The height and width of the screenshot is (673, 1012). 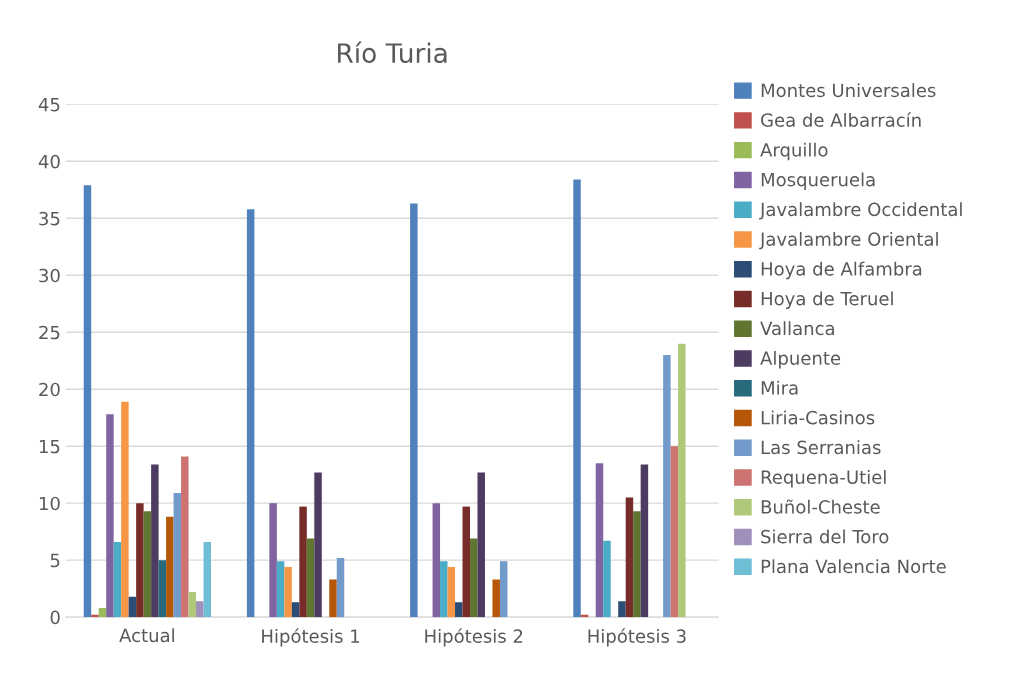 What do you see at coordinates (49, 503) in the screenshot?
I see `y-tick-label: 10` at bounding box center [49, 503].